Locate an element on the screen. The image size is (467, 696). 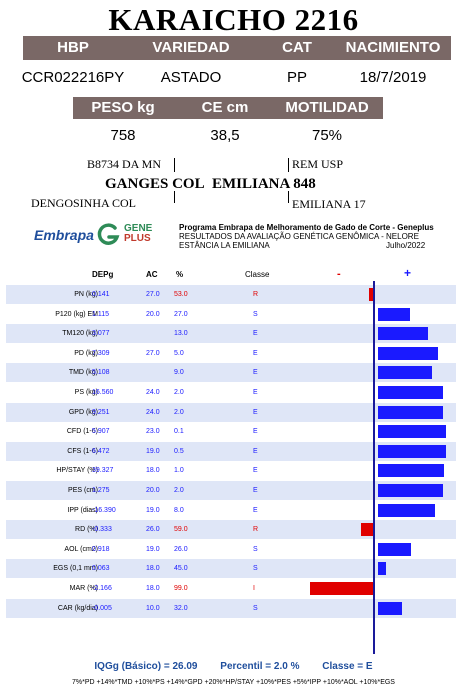
table-row: CFS (1-6) 6.472 19.0 0.5 E is located at coordinates (231, 451).